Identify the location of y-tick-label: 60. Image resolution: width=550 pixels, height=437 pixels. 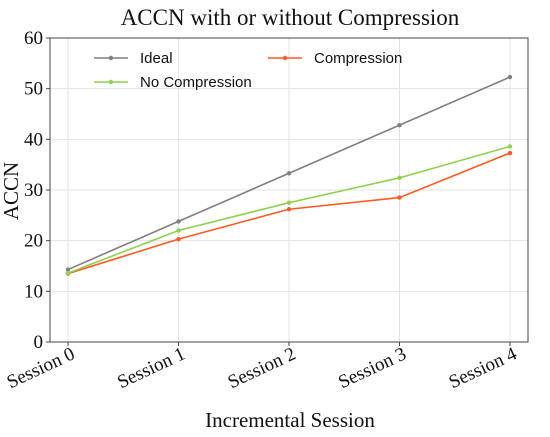
(33, 38).